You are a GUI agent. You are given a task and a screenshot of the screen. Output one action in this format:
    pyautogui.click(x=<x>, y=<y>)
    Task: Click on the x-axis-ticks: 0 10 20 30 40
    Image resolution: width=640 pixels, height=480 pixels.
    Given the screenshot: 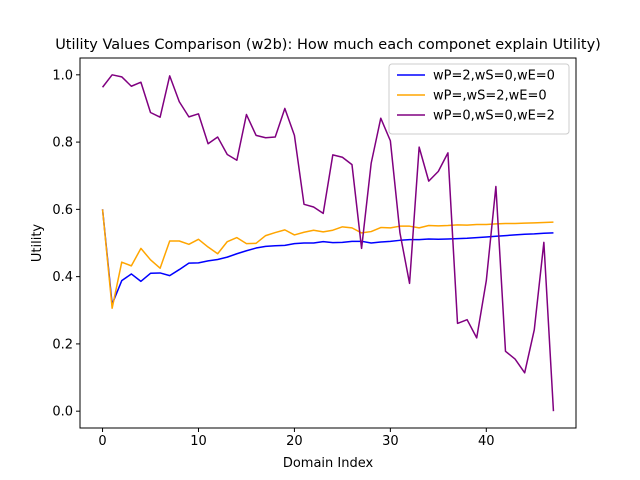 What is the action you would take?
    pyautogui.click(x=296, y=438)
    